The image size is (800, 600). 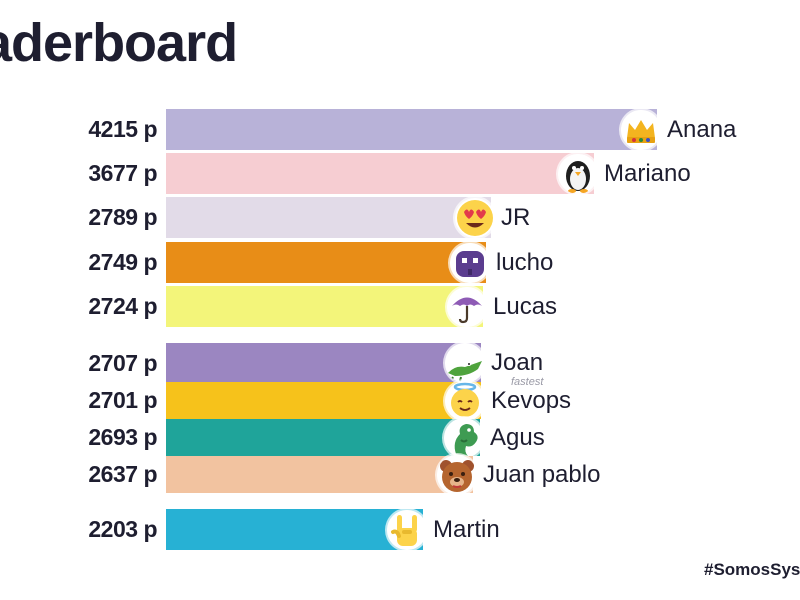 What do you see at coordinates (466, 529) in the screenshot?
I see `player-name: Martin` at bounding box center [466, 529].